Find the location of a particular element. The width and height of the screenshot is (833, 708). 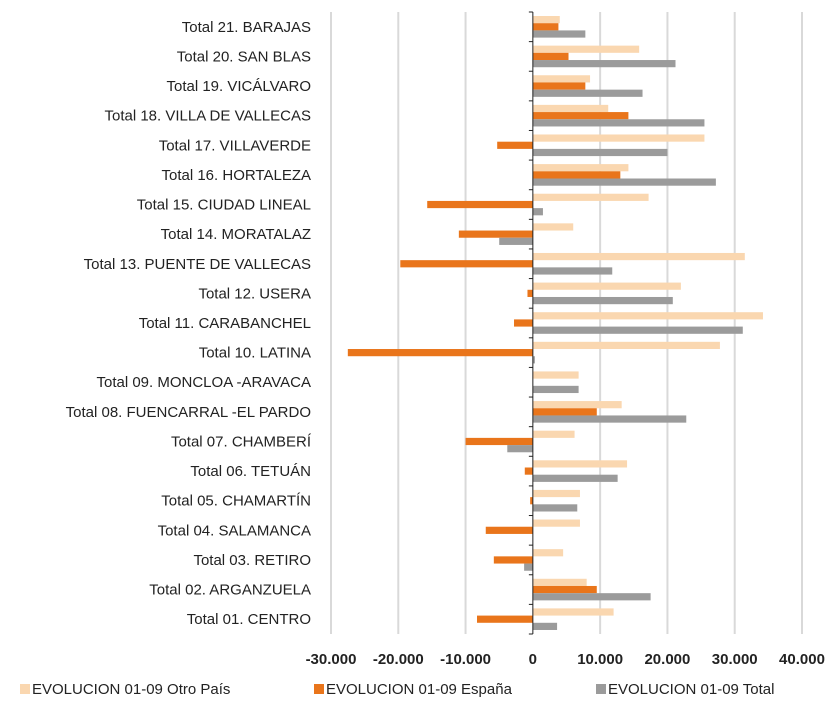

category-label: Total 08. FUENCARRAL -EL PARDO is located at coordinates (188, 412).